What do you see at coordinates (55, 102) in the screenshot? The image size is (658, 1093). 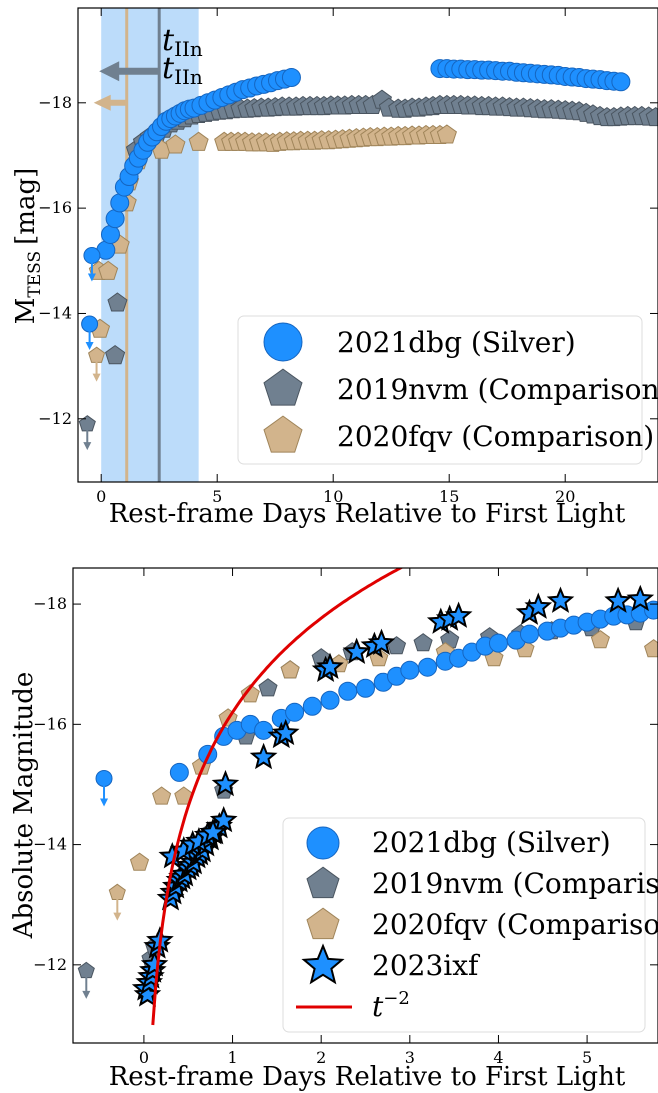 I see `y-tick-label: −18` at bounding box center [55, 102].